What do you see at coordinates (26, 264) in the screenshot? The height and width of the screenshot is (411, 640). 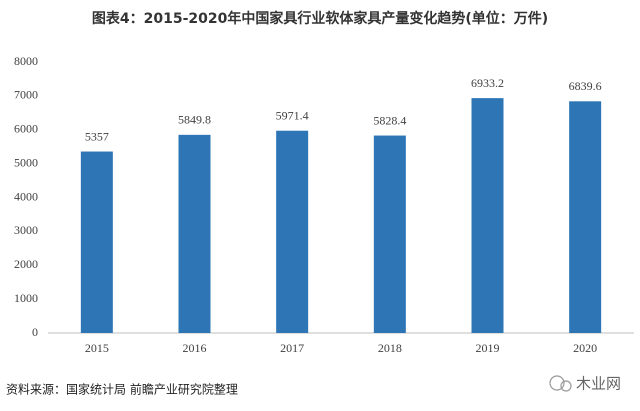 I see `y-tick-label: 2000` at bounding box center [26, 264].